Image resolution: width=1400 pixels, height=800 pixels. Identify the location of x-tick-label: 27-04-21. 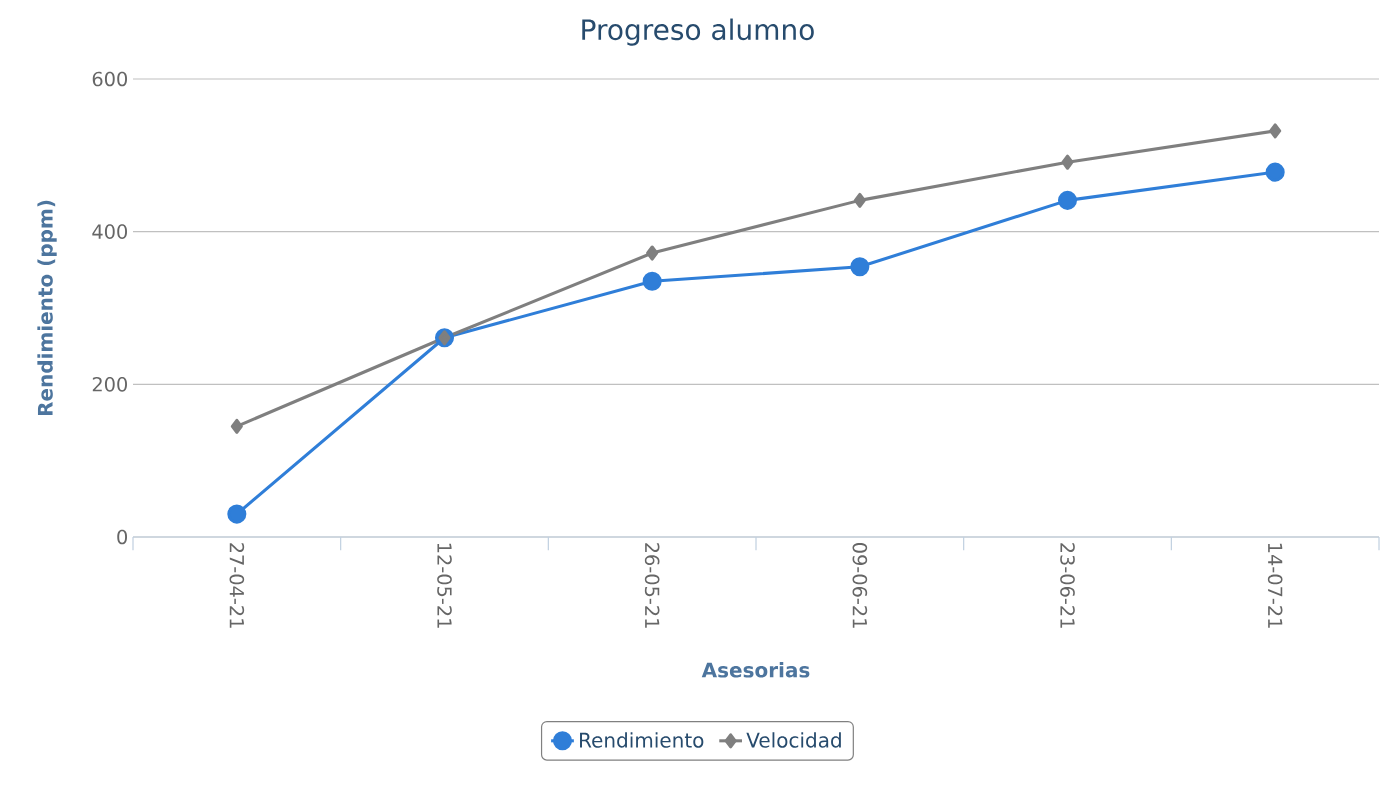
(237, 585).